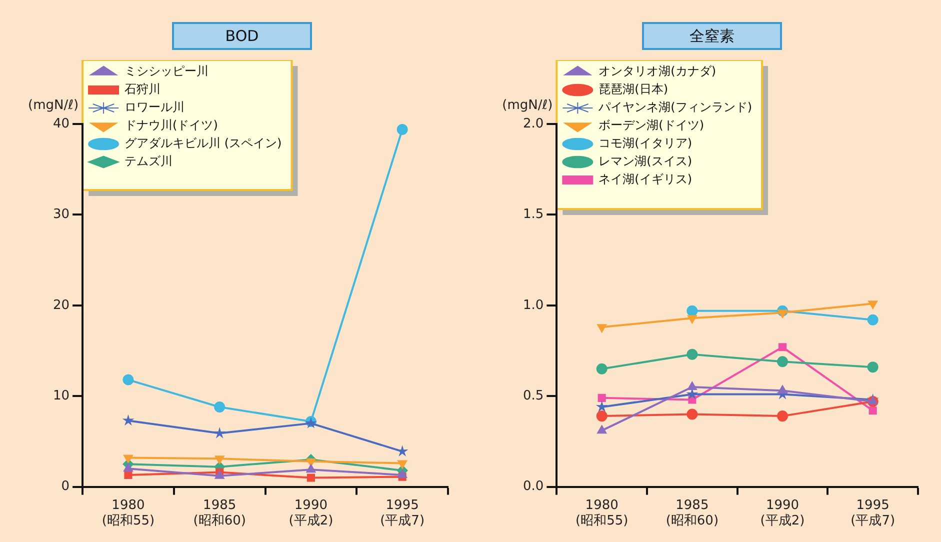 Image resolution: width=941 pixels, height=542 pixels. Describe the element at coordinates (166, 71) in the screenshot. I see `legend-label: ミシシッピー川` at that location.